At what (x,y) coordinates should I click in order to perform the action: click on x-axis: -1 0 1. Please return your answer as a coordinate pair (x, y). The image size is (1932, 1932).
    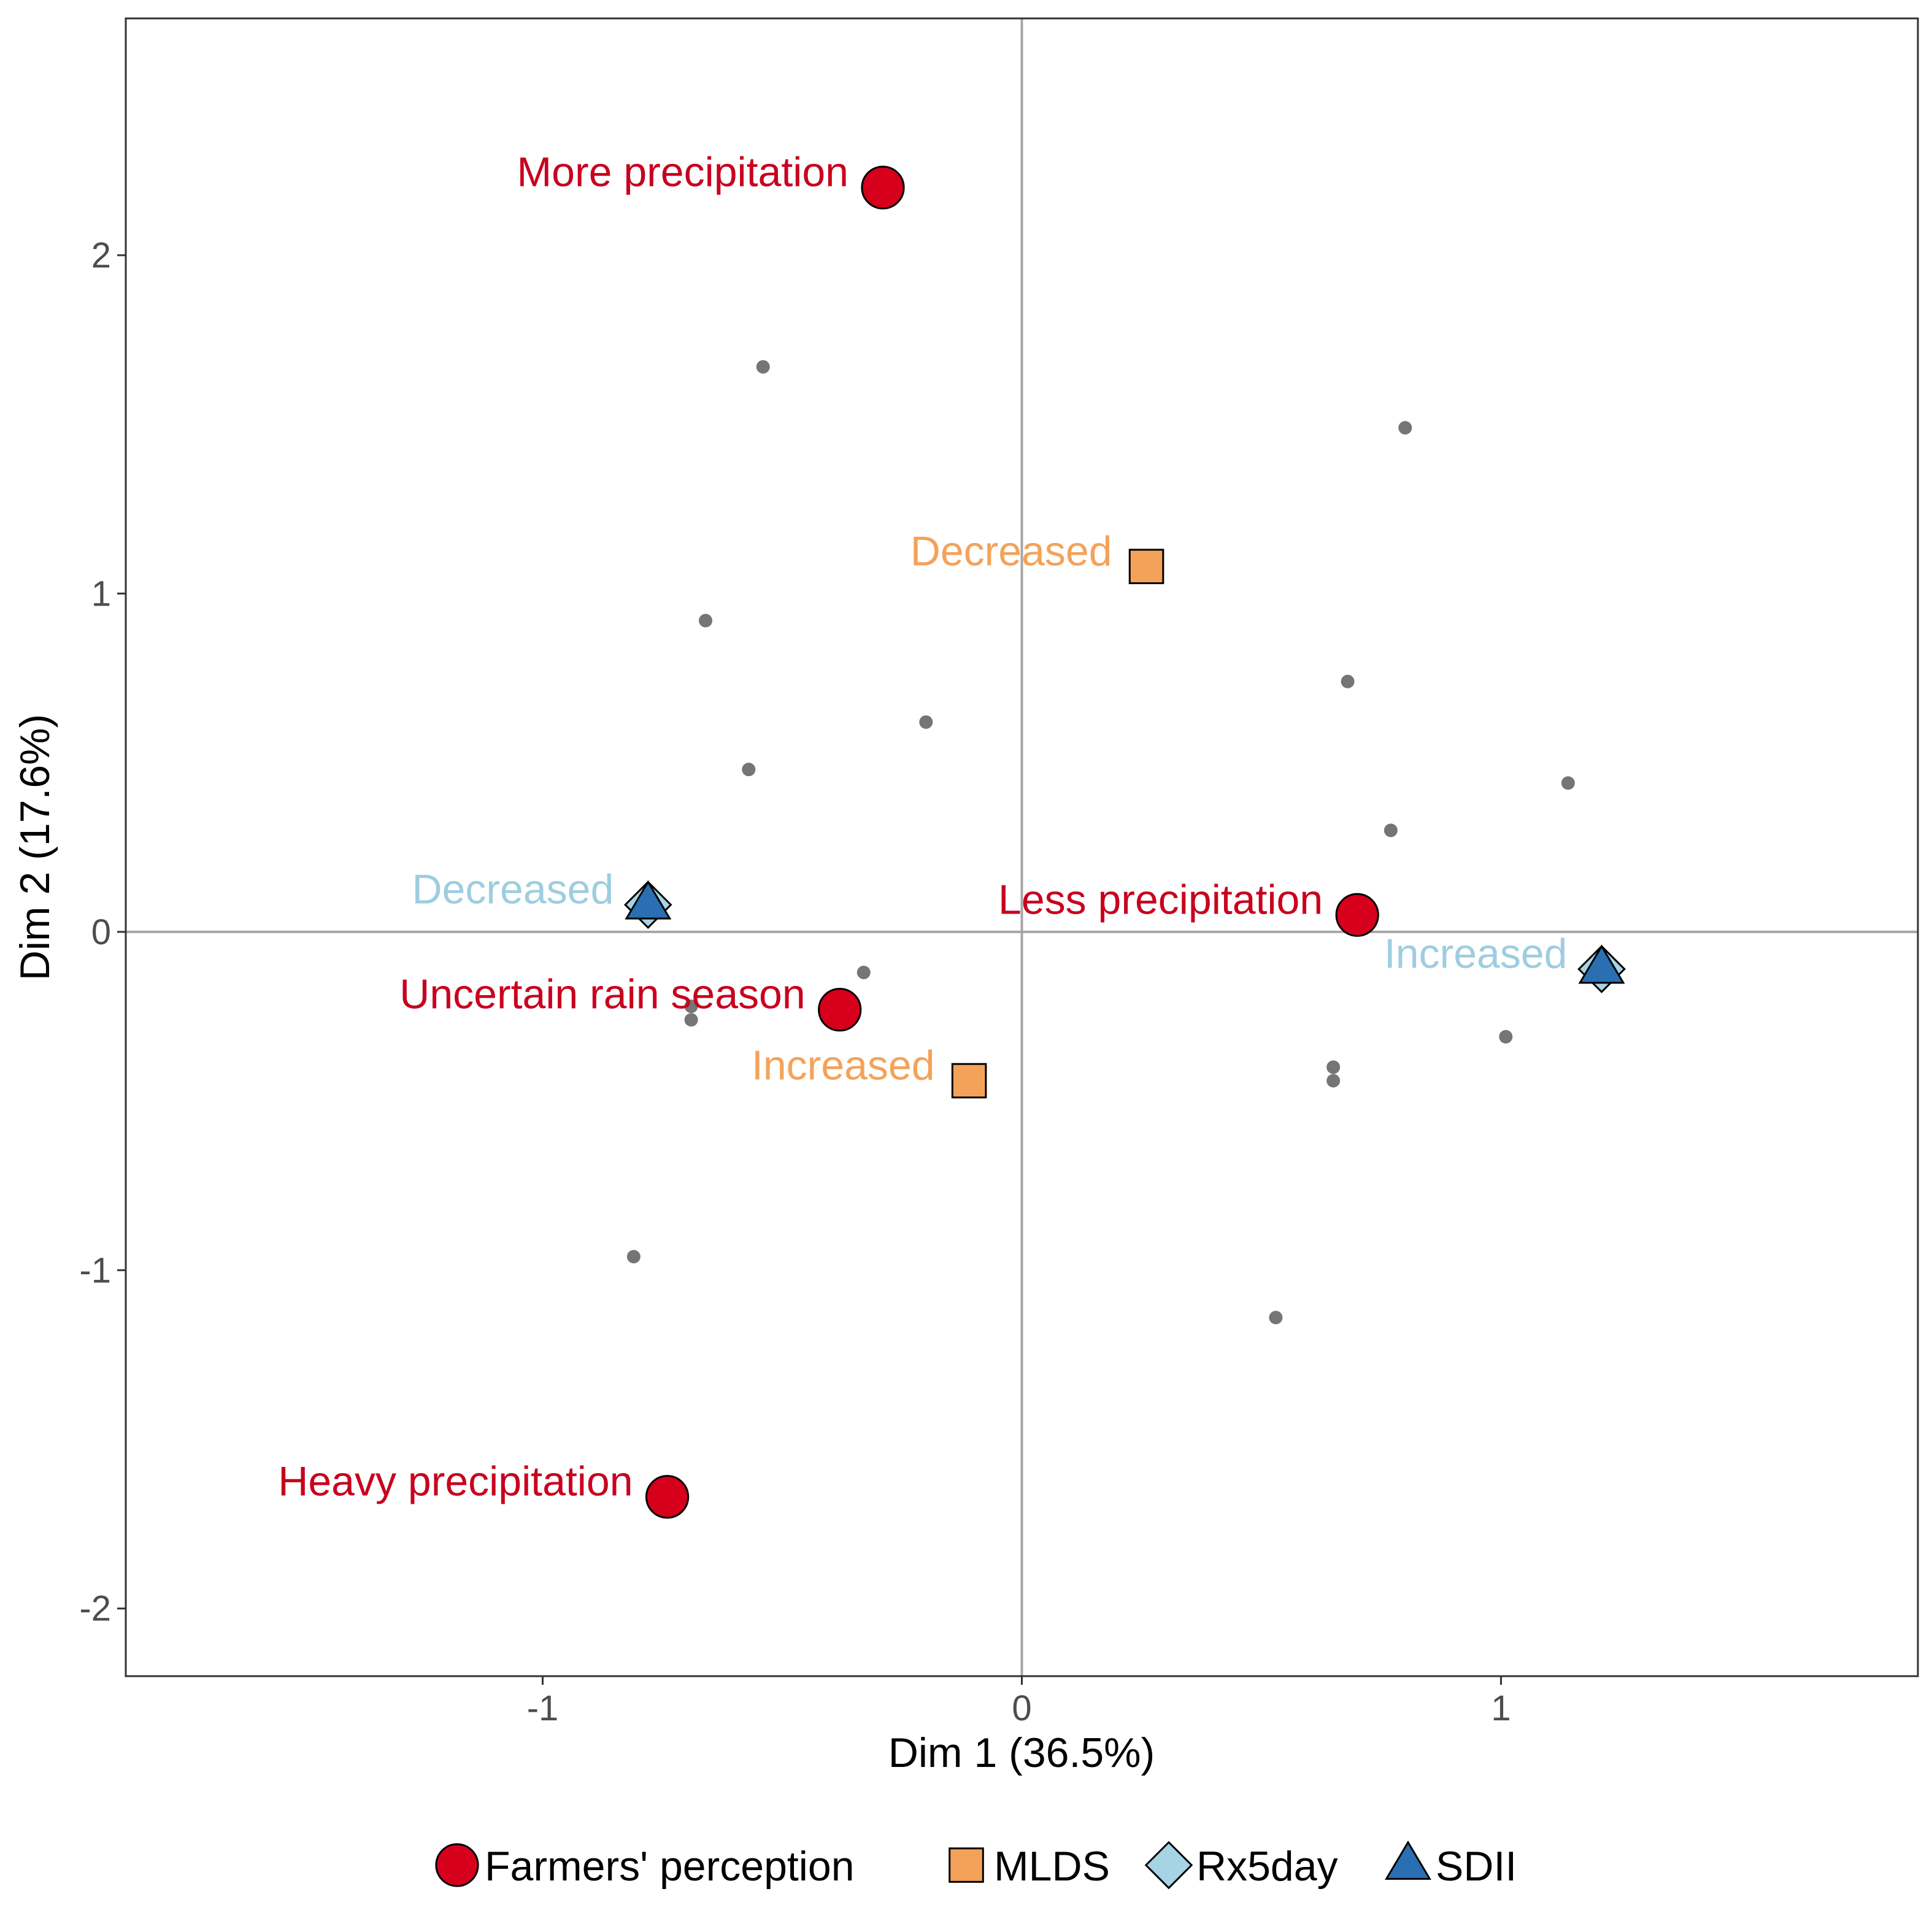
    Looking at the image, I should click on (1019, 1702).